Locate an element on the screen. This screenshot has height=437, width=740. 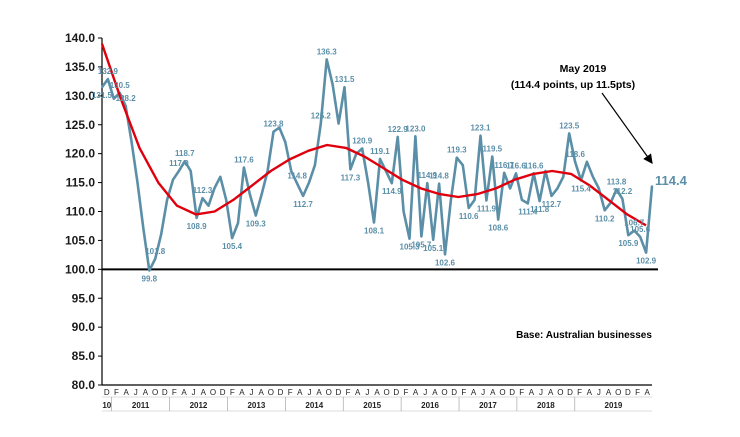
x-year-label: 2013 is located at coordinates (256, 405).